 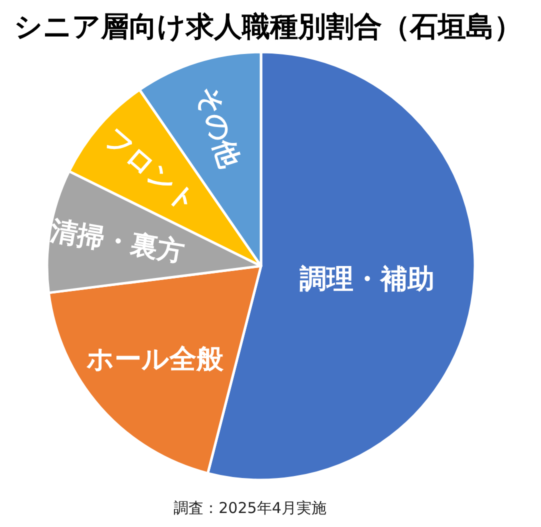 What do you see at coordinates (250, 508) in the screenshot?
I see `text: 調査：2025年4月実施` at bounding box center [250, 508].